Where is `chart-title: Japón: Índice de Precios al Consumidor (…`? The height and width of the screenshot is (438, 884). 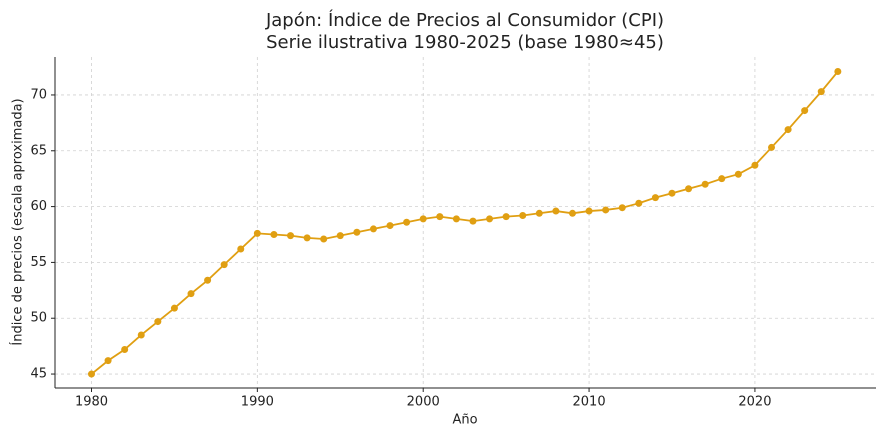
chart-title: Japón: Índice de Precios al Consumidor (… is located at coordinates (464, 20).